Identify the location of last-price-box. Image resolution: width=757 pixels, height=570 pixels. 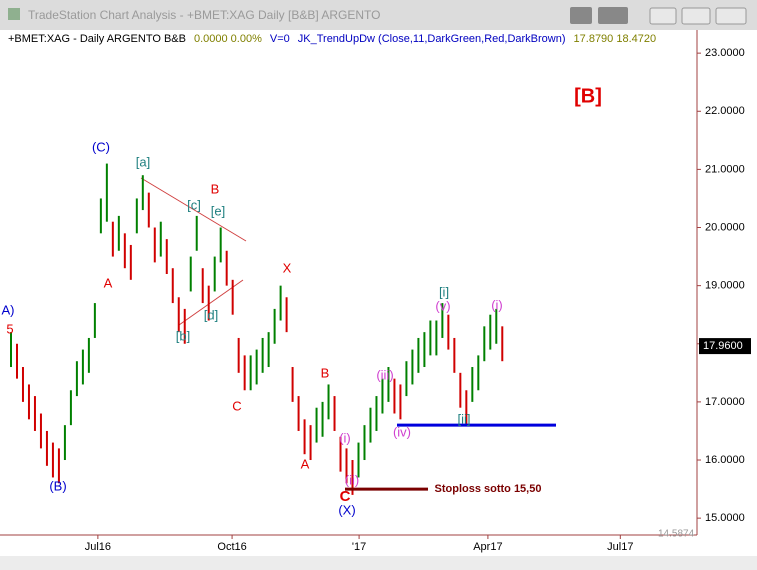
(725, 346).